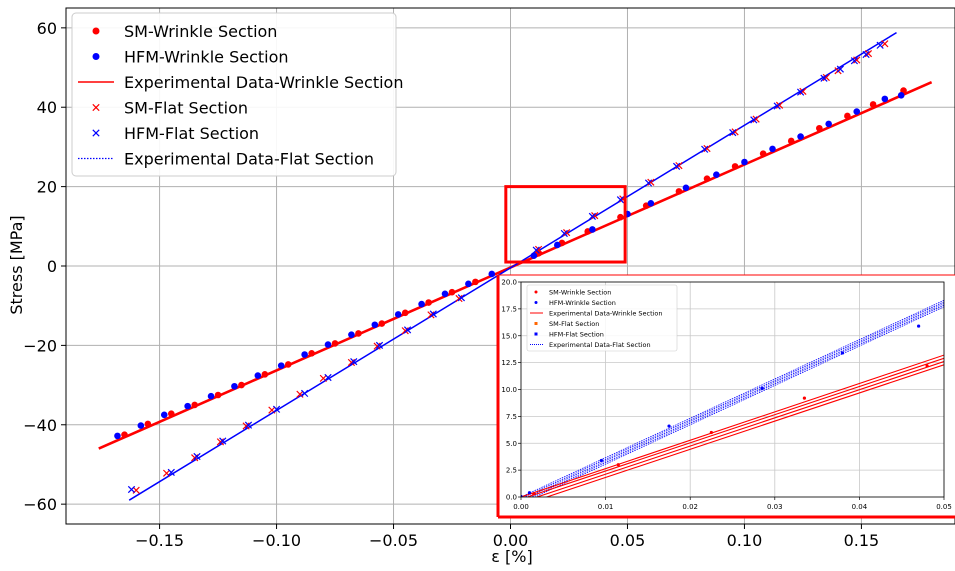  I want to click on y-axis-label: Stress [MPa], so click(16, 264).